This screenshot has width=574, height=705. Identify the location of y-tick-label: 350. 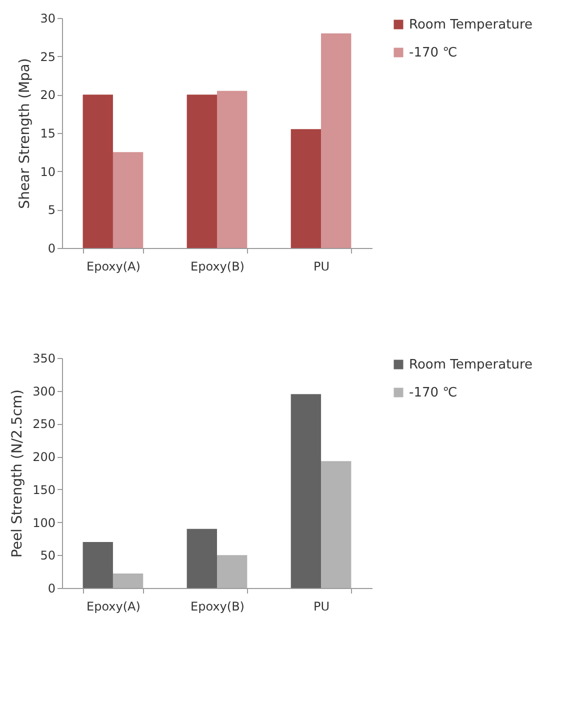
(44, 359).